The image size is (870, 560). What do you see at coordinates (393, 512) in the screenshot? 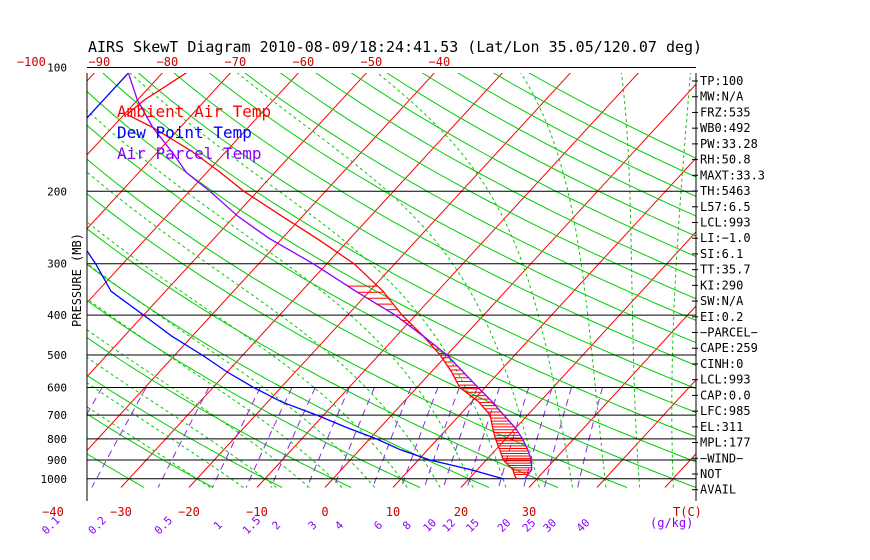
I see `bottom-temperature-label: 10` at bounding box center [393, 512].